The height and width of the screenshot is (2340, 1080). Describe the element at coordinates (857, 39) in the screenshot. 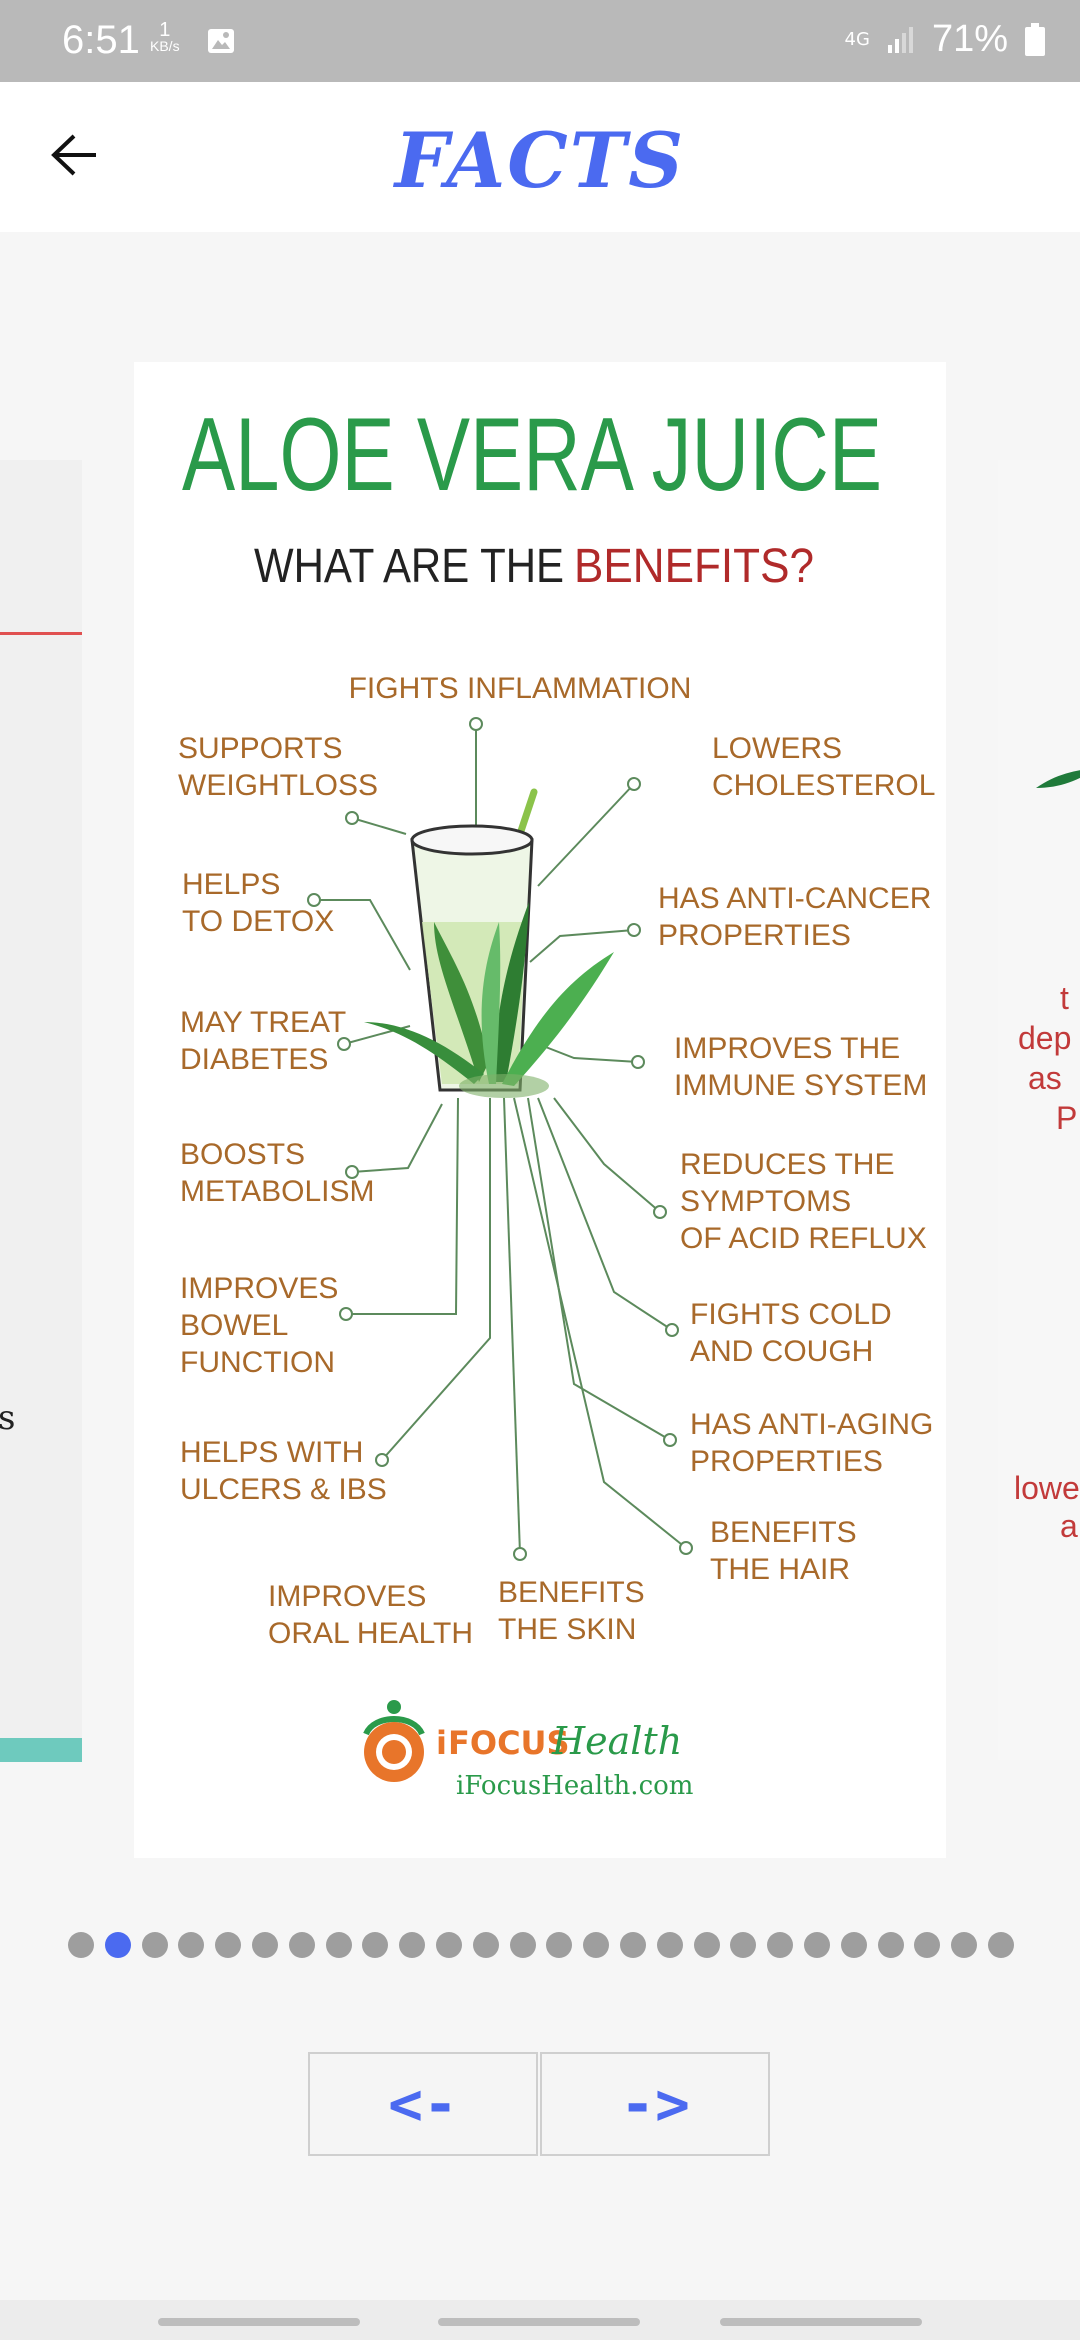

I see `network-type: 4G` at that location.